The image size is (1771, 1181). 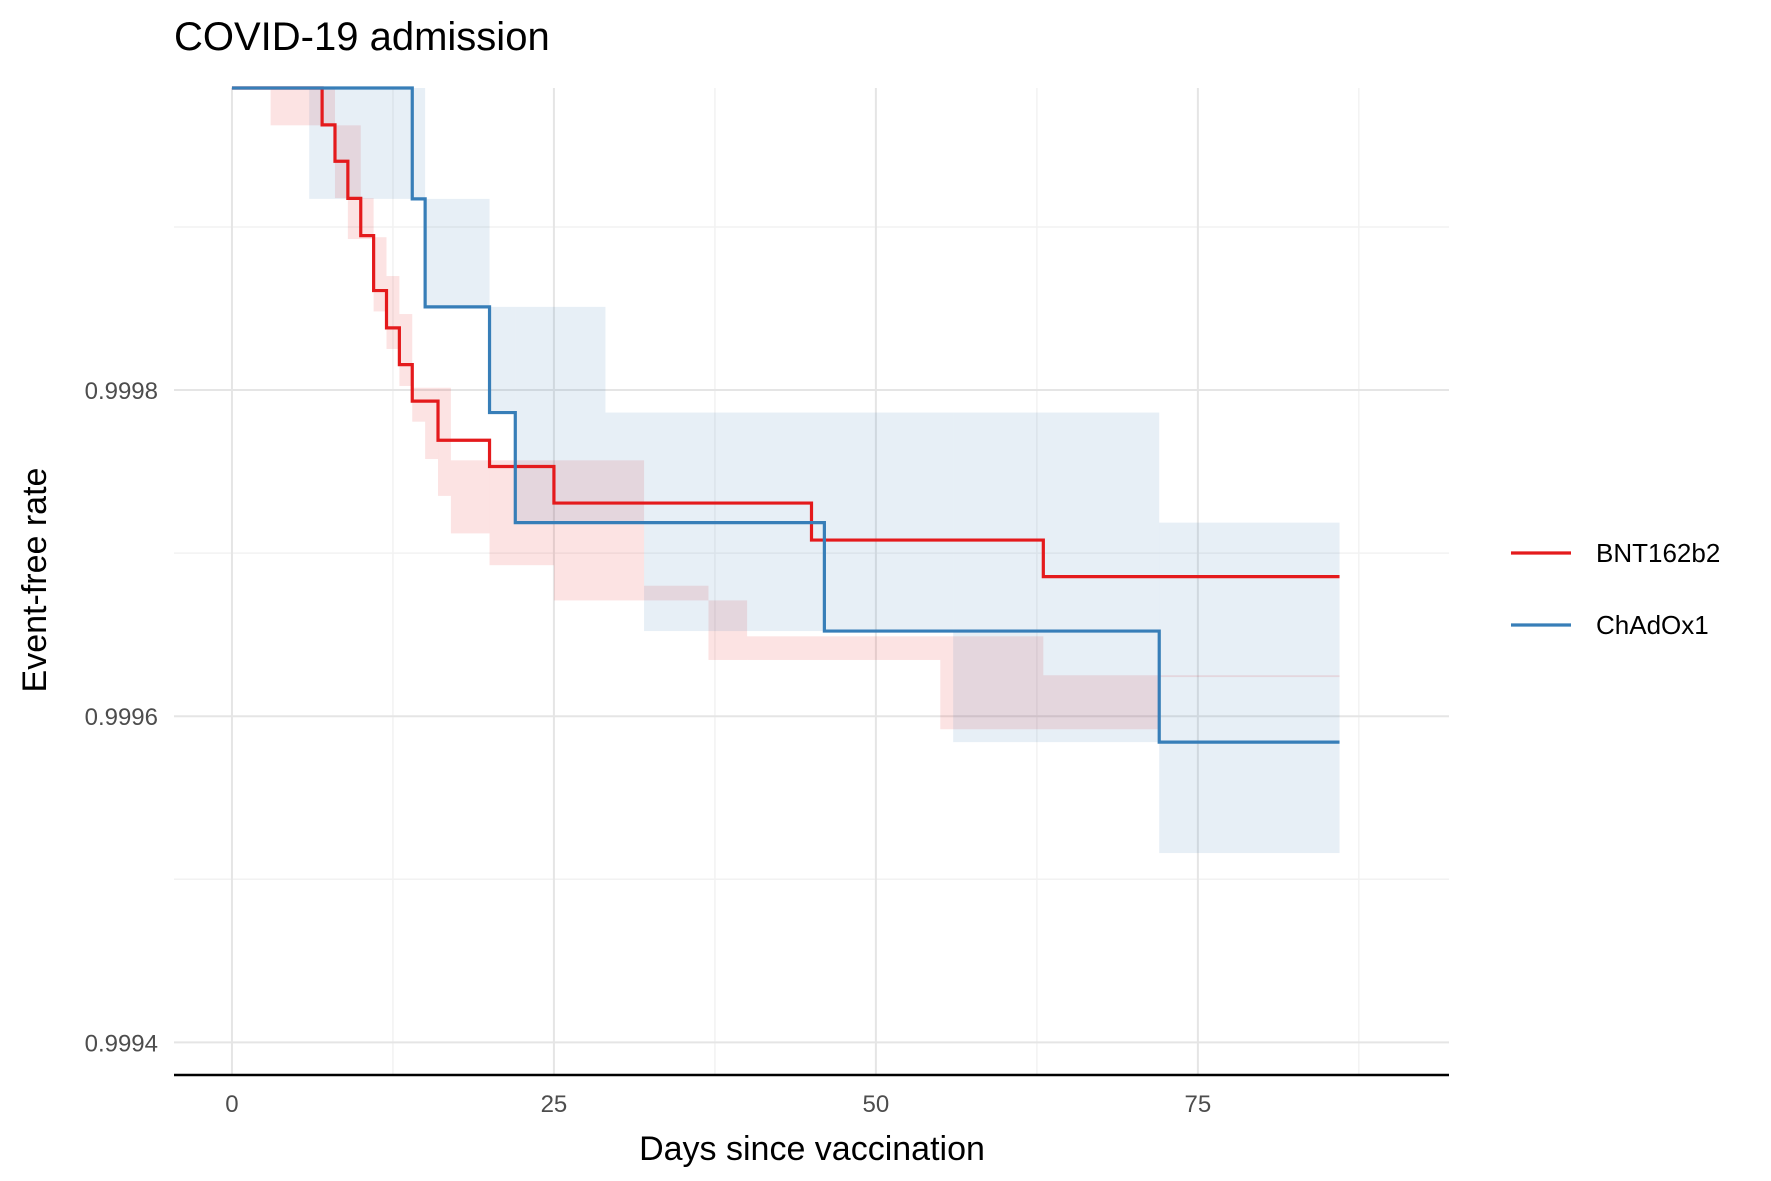 I want to click on x-tick-label: 75, so click(x=1198, y=1104).